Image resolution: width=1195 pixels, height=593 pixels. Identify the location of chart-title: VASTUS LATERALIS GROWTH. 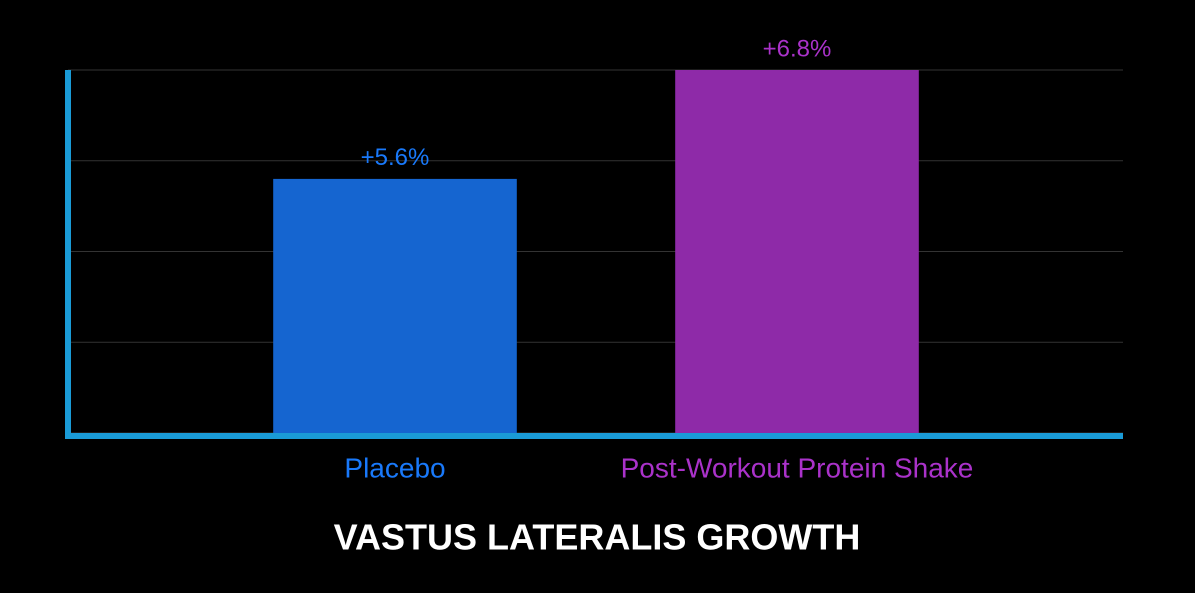
(597, 537).